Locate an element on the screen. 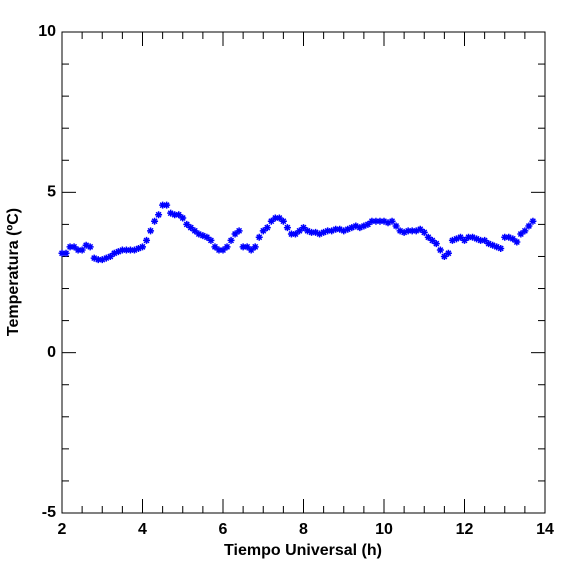 This screenshot has height=574, width=574. x-tick-label: 4 is located at coordinates (142, 529).